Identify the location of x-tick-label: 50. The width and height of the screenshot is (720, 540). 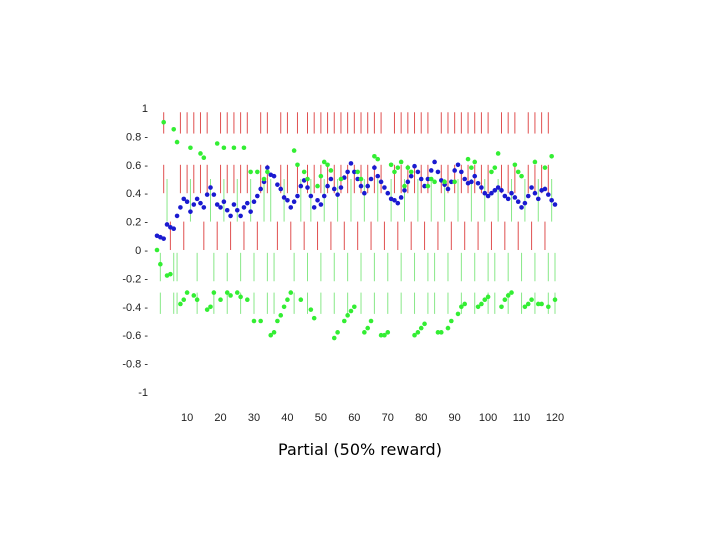
(321, 418).